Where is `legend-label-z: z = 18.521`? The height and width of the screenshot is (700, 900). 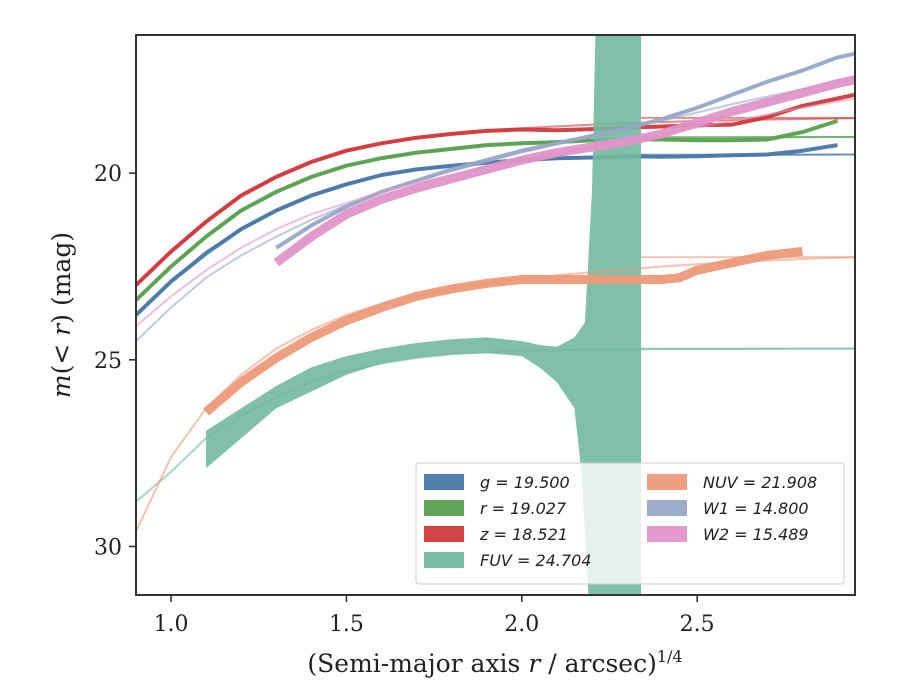 legend-label-z: z = 18.521 is located at coordinates (523, 534).